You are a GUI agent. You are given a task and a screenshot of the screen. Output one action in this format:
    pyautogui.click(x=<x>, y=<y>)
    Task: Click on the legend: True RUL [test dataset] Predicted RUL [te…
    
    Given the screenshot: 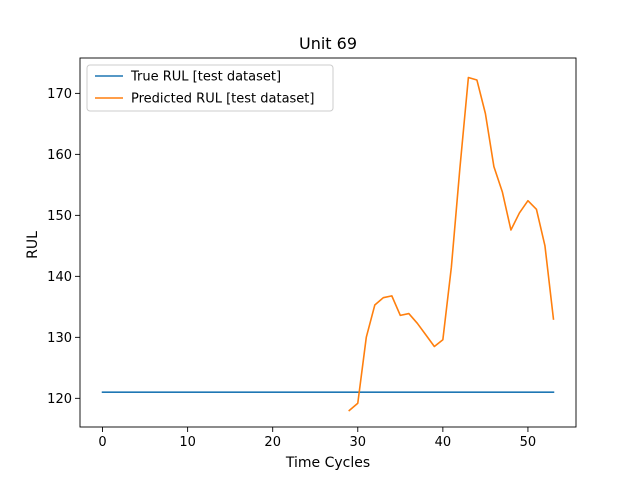 What is the action you would take?
    pyautogui.click(x=210, y=88)
    